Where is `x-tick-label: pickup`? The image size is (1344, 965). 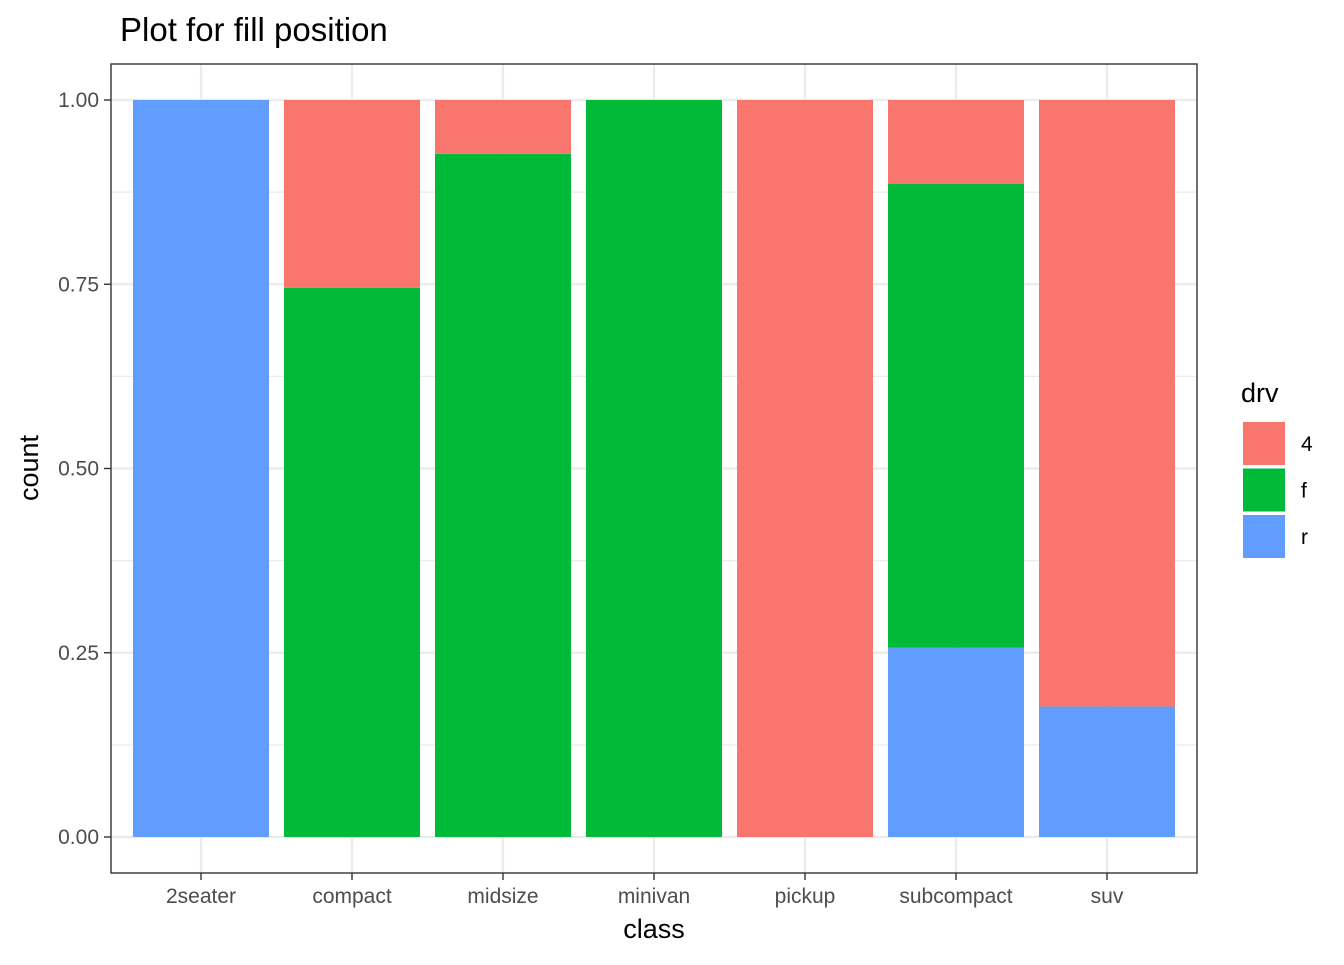 x-tick-label: pickup is located at coordinates (805, 896).